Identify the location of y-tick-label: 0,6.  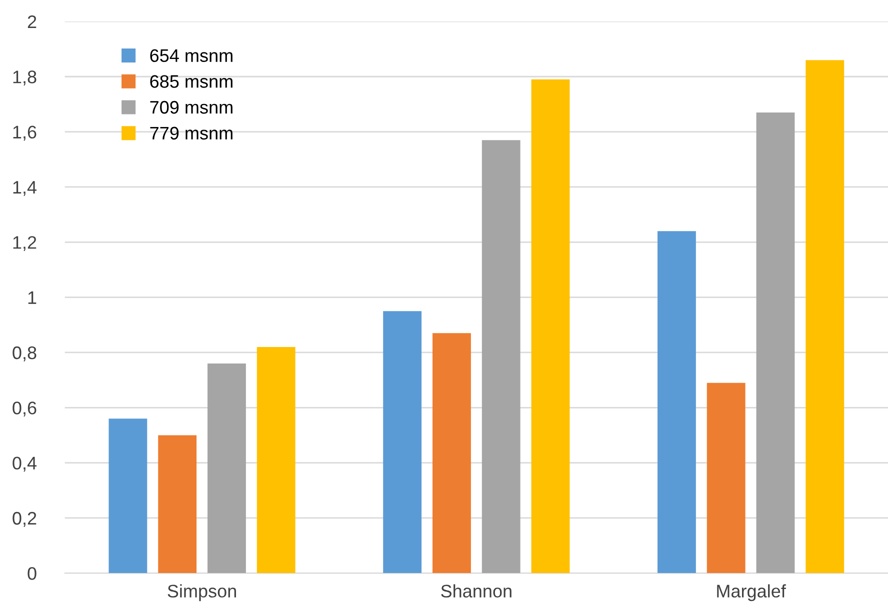
(24, 409).